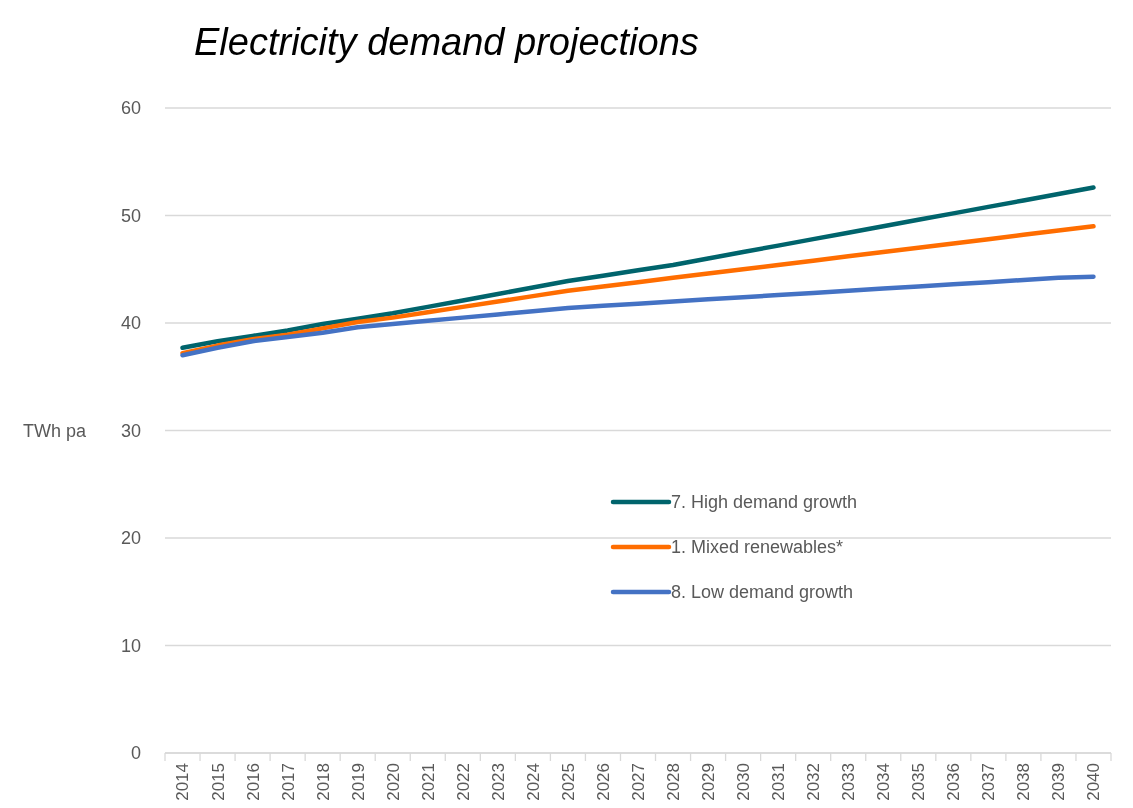 The image size is (1133, 808). What do you see at coordinates (358, 782) in the screenshot?
I see `x-tick-label: 2019` at bounding box center [358, 782].